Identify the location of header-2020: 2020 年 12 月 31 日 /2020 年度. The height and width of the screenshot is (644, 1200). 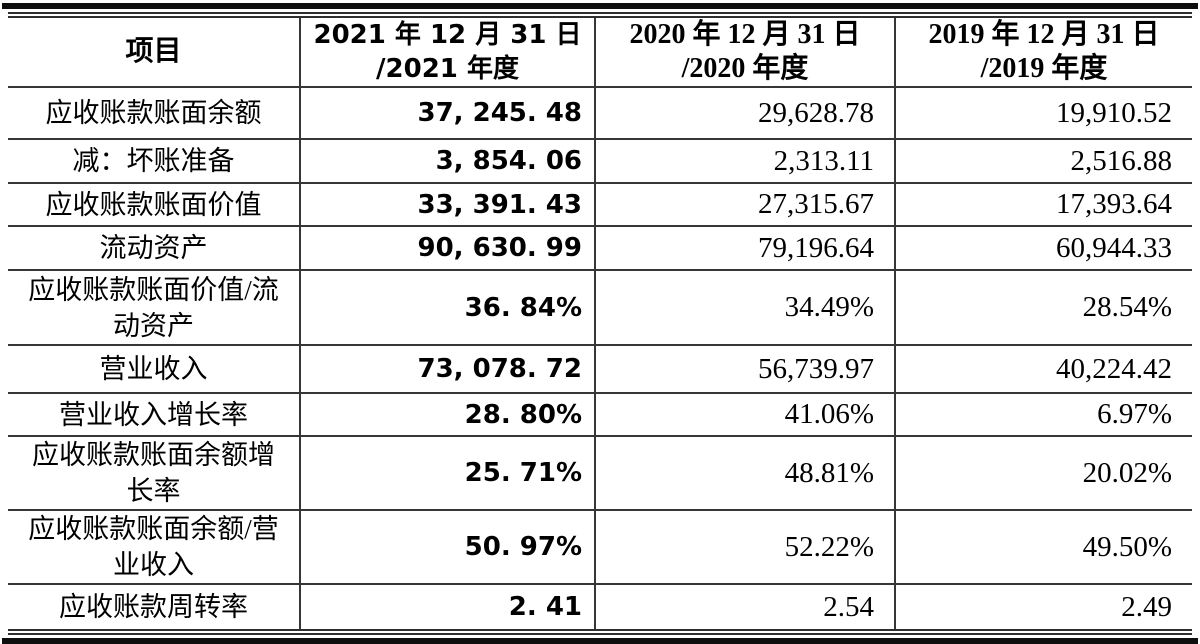
(744, 53).